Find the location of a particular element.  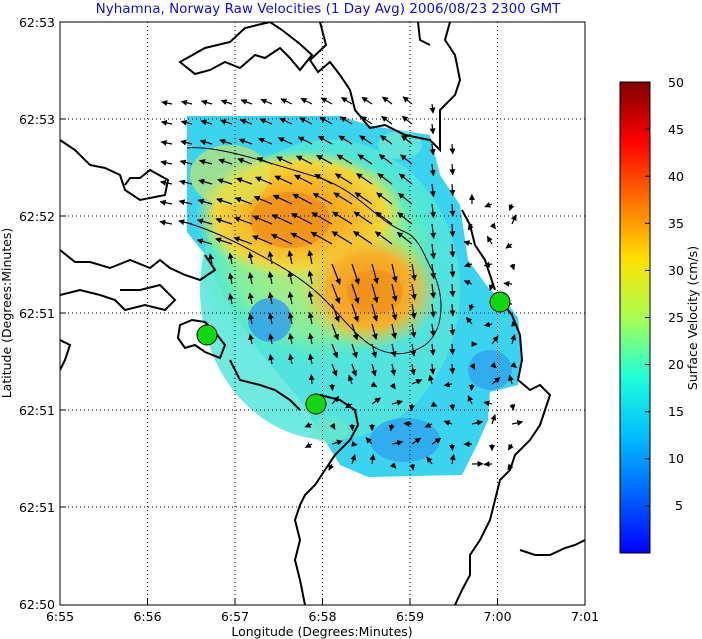

y-tick-label-6: 62:50 is located at coordinates (37, 604).